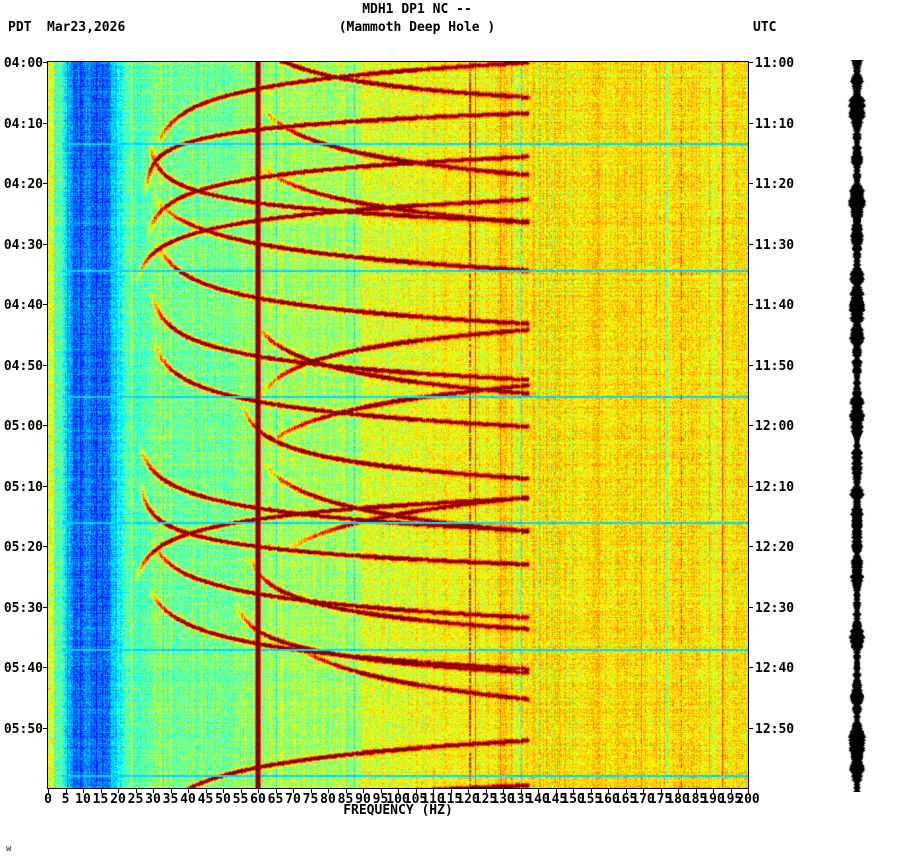 The image size is (902, 864). What do you see at coordinates (363, 799) in the screenshot?
I see `x-tick-label: 90` at bounding box center [363, 799].